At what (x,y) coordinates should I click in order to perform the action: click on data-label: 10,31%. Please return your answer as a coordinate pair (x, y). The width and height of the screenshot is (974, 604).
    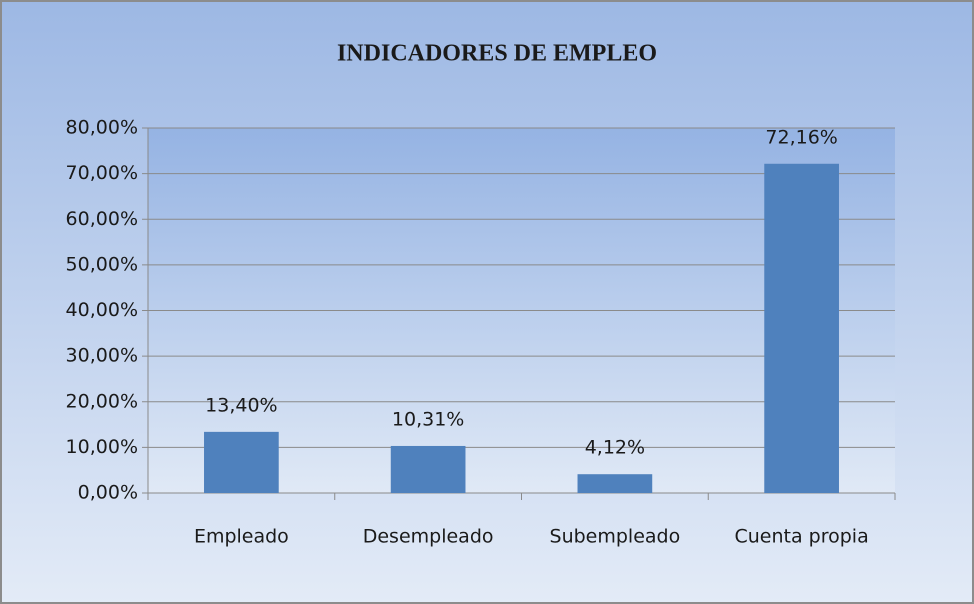
    Looking at the image, I should click on (428, 419).